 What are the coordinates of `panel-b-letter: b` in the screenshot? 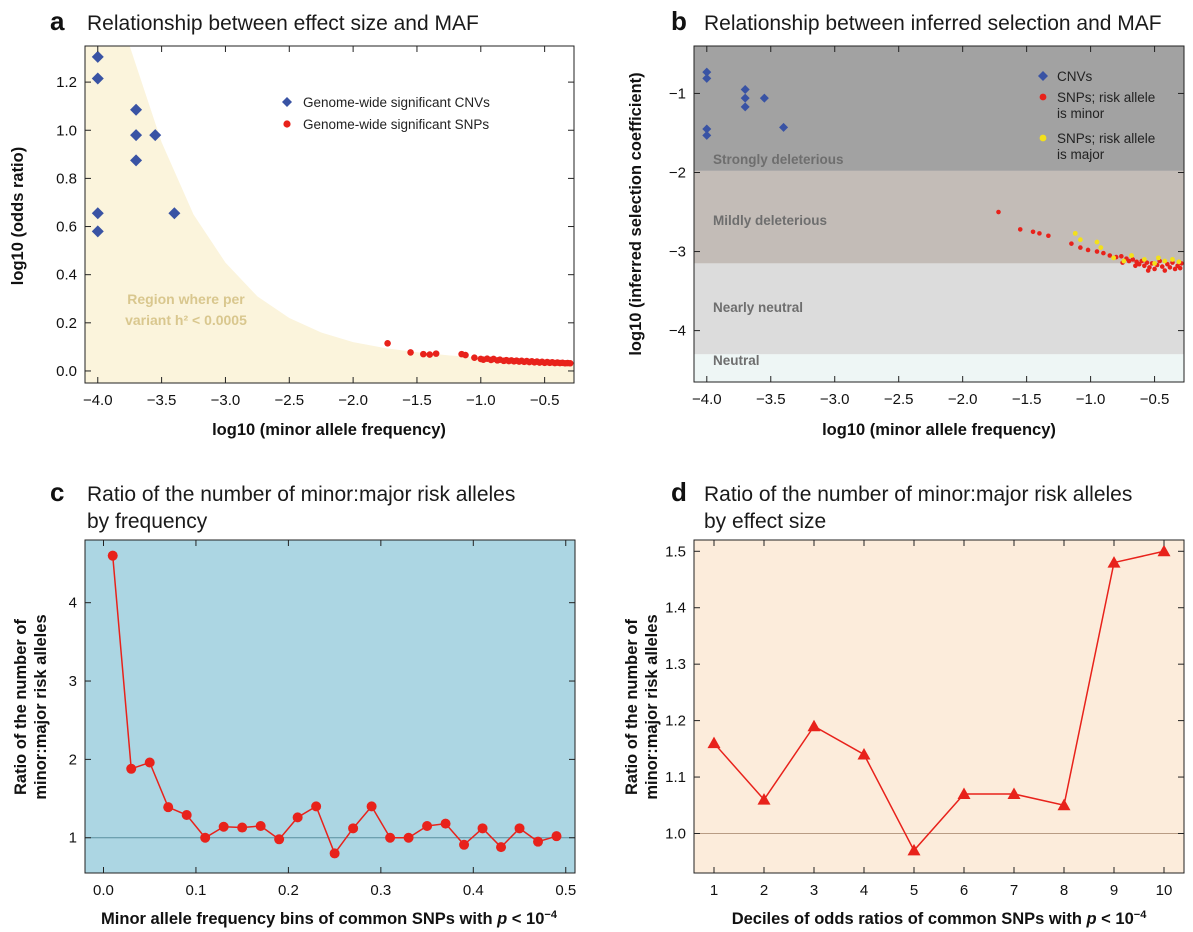 It's located at (679, 21).